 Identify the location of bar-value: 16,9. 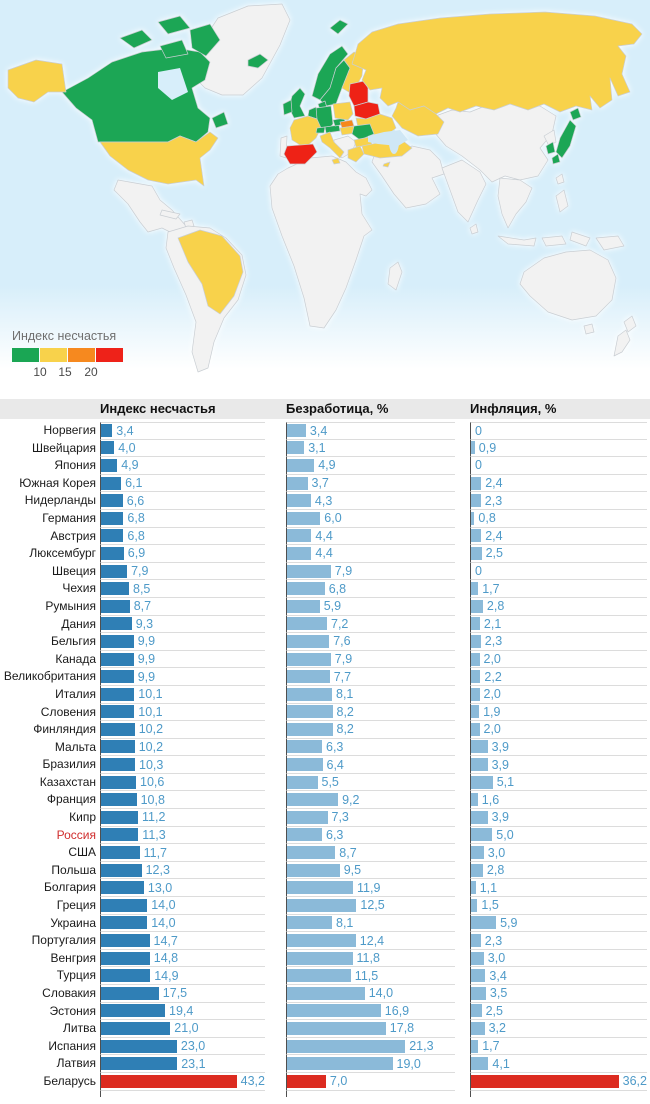
(397, 1010).